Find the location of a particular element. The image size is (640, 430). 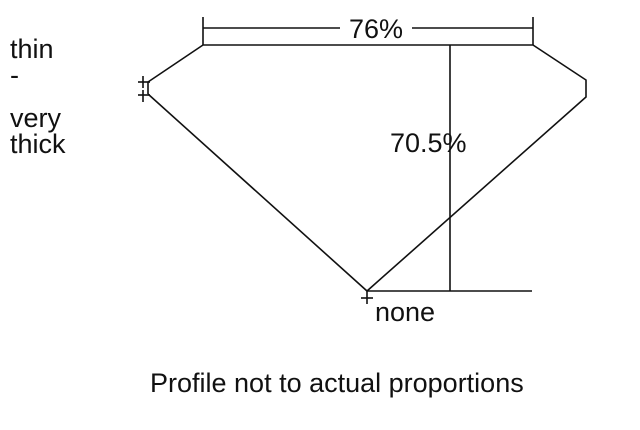

girdle-thickness-label: thin - very thick is located at coordinates (38, 96).